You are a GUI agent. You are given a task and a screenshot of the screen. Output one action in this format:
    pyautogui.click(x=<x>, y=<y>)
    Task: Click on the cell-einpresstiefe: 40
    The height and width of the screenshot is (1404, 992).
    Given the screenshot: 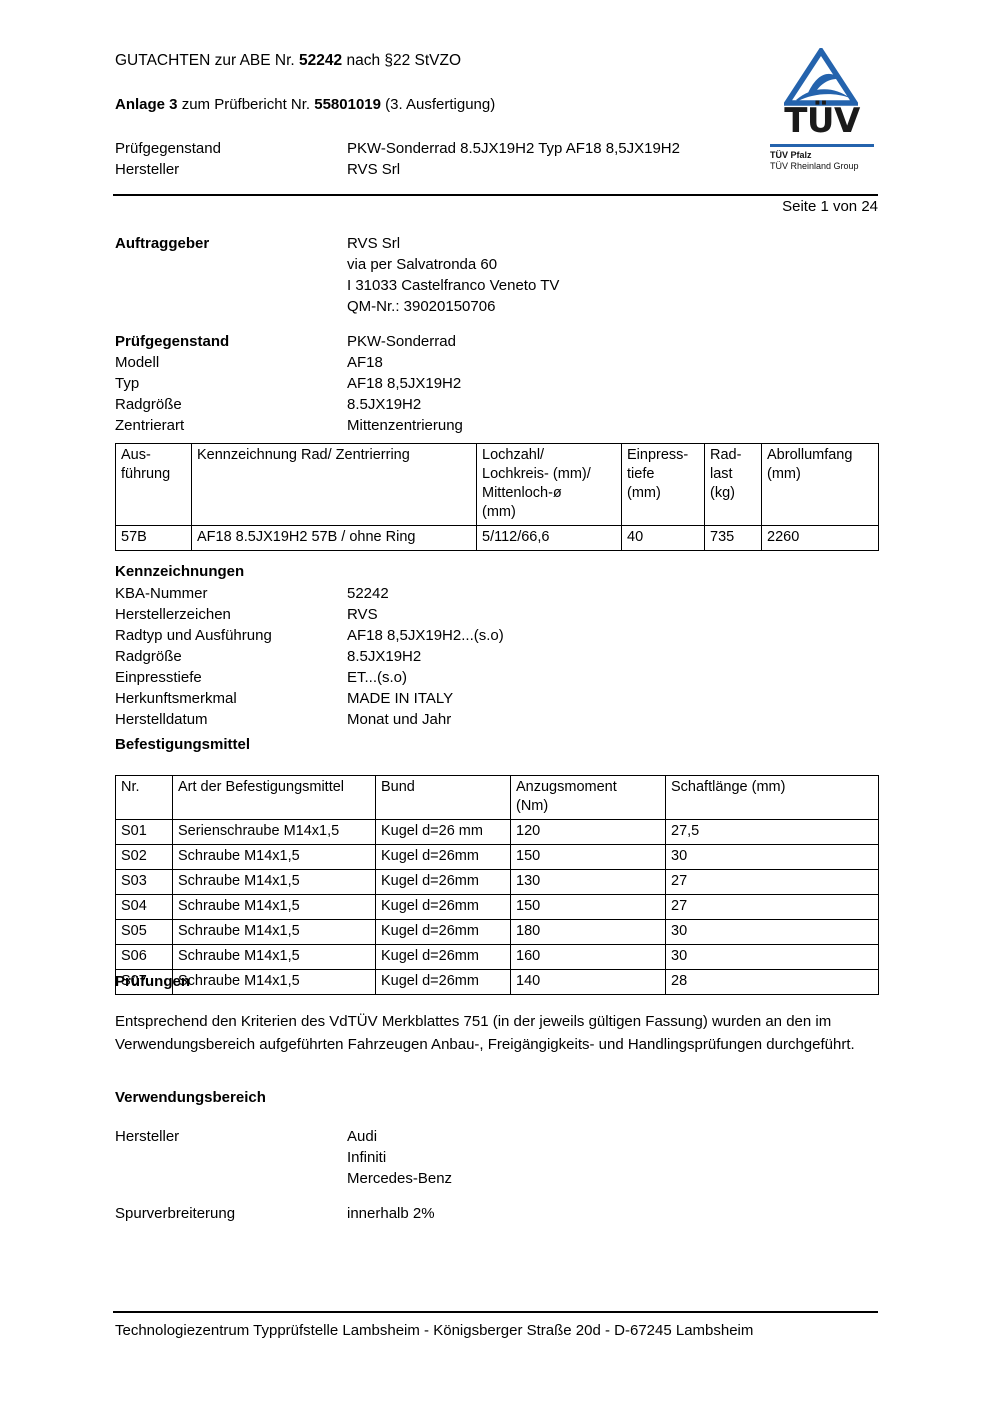 What is the action you would take?
    pyautogui.click(x=663, y=538)
    